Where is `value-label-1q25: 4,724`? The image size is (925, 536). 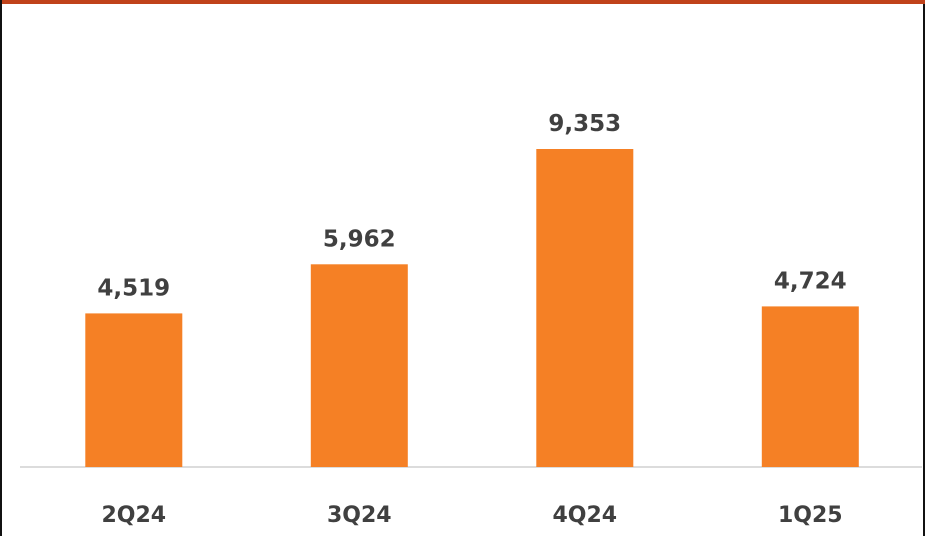
value-label-1q25: 4,724 is located at coordinates (810, 281).